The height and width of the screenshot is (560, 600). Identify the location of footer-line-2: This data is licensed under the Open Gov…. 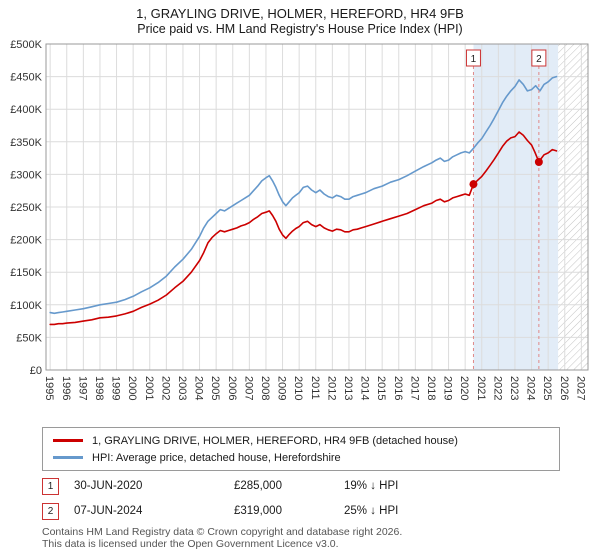
(190, 543).